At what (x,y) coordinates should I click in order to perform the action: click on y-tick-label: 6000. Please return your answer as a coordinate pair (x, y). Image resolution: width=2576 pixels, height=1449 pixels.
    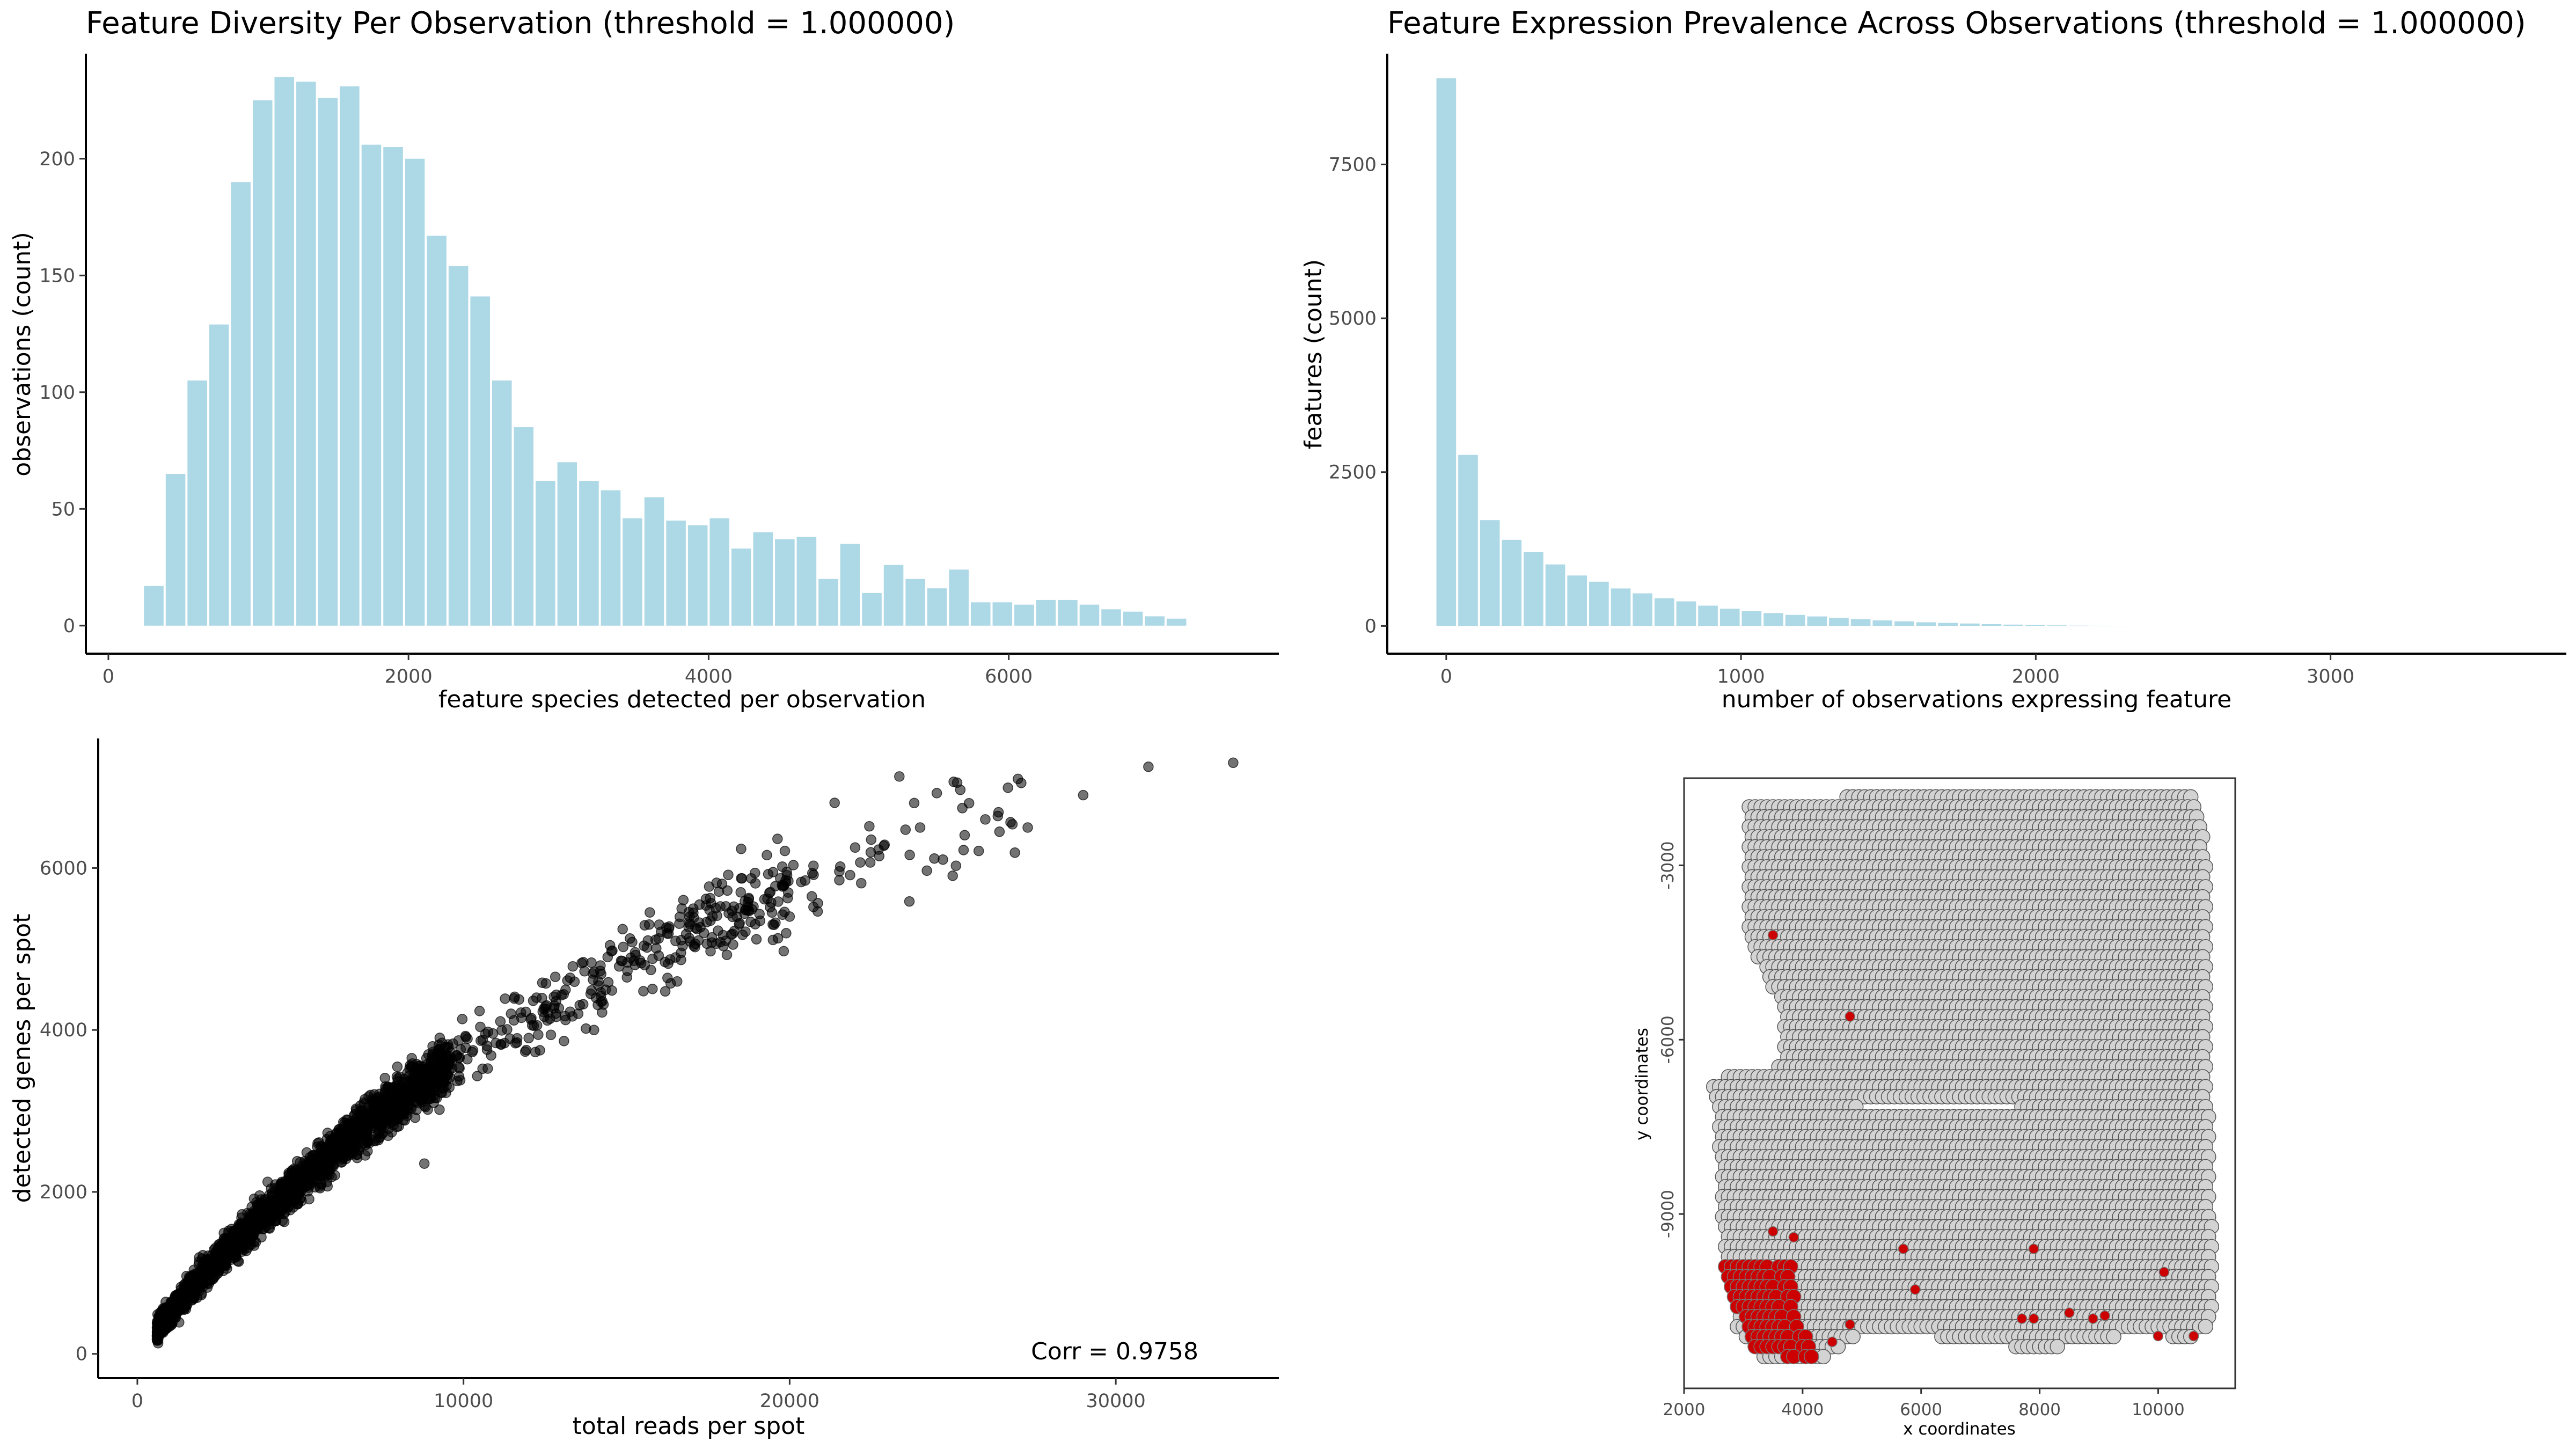
    Looking at the image, I should click on (63, 868).